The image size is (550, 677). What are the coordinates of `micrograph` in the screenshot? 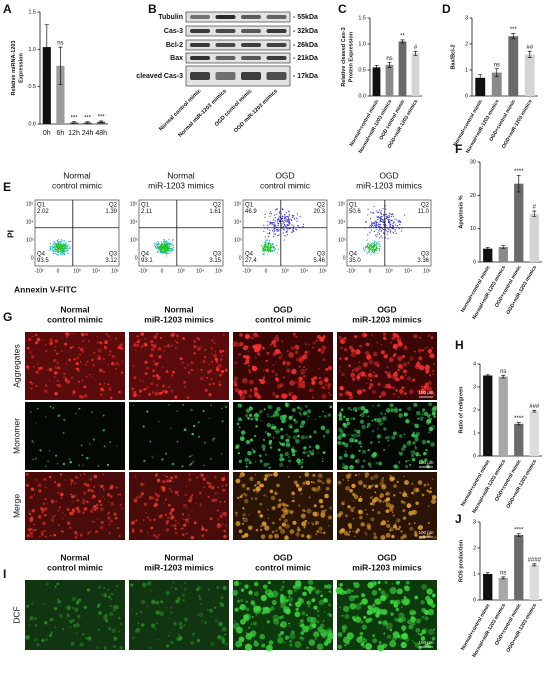 It's located at (387, 615).